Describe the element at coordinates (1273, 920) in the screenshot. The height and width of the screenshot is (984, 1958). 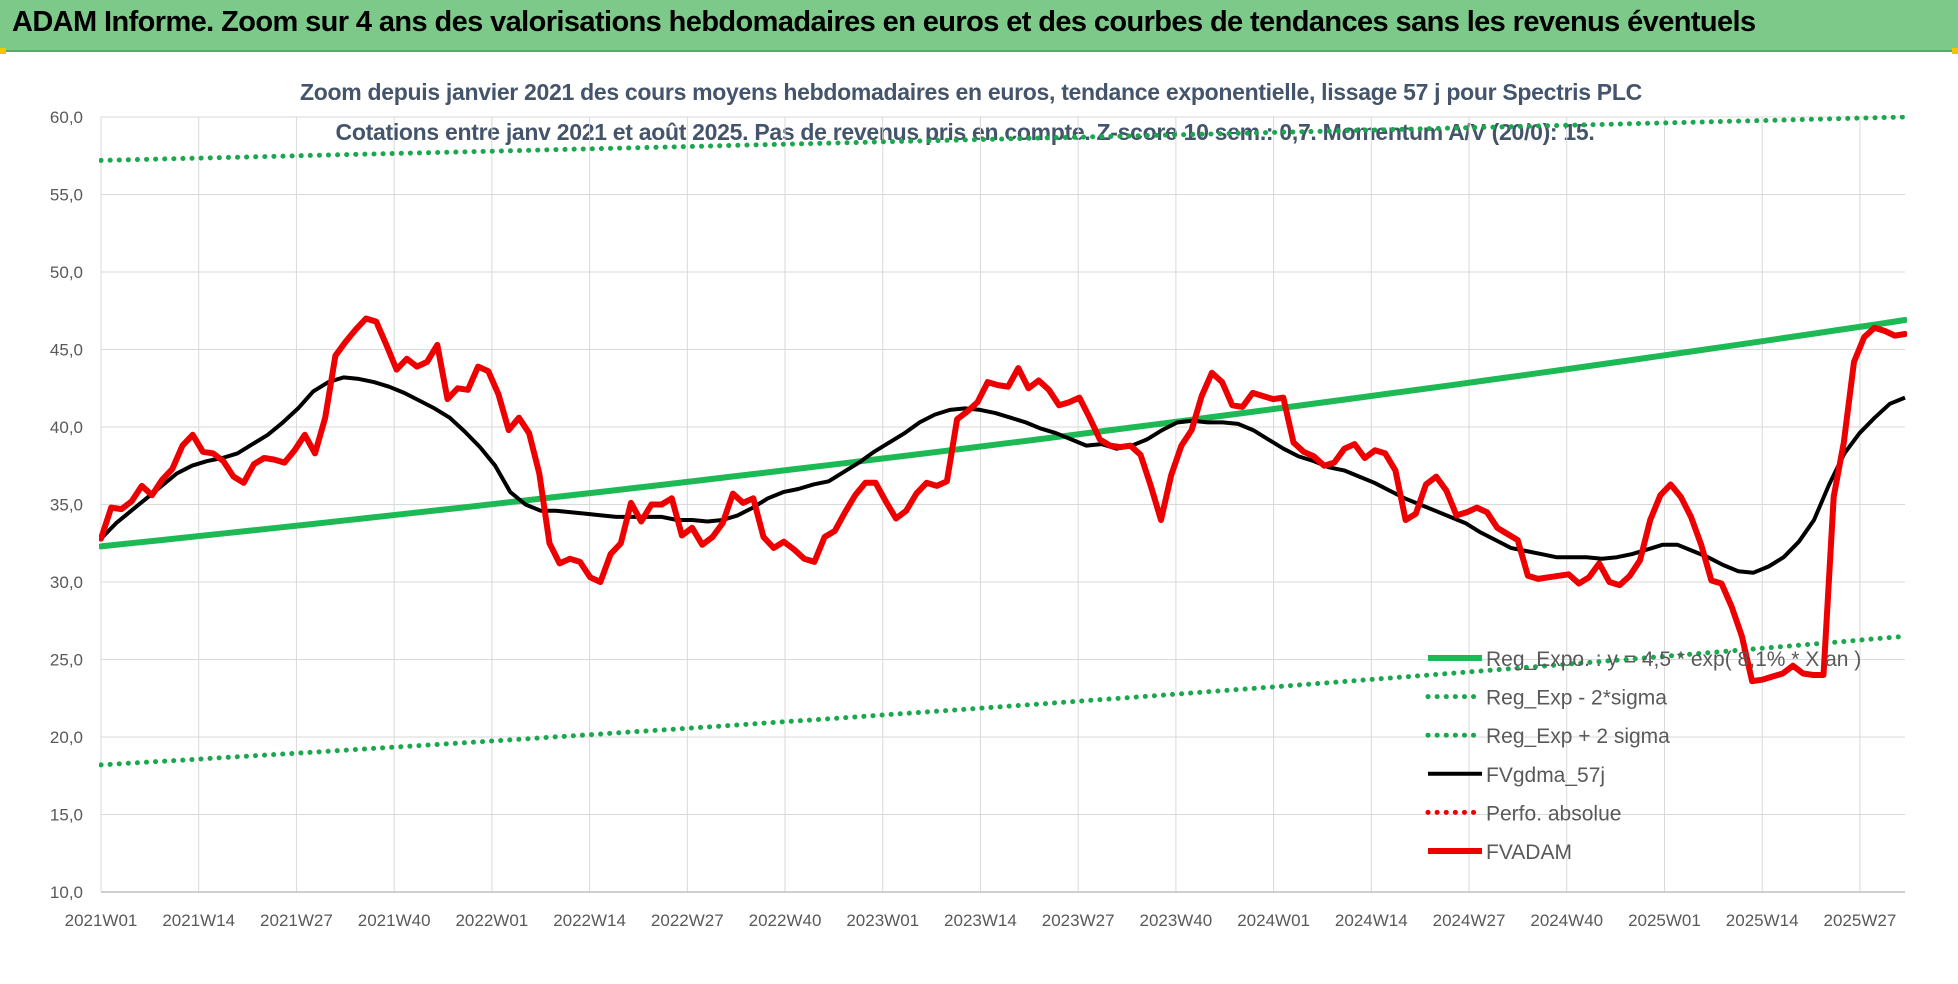
I see `x-tick-label: 2024W01` at that location.